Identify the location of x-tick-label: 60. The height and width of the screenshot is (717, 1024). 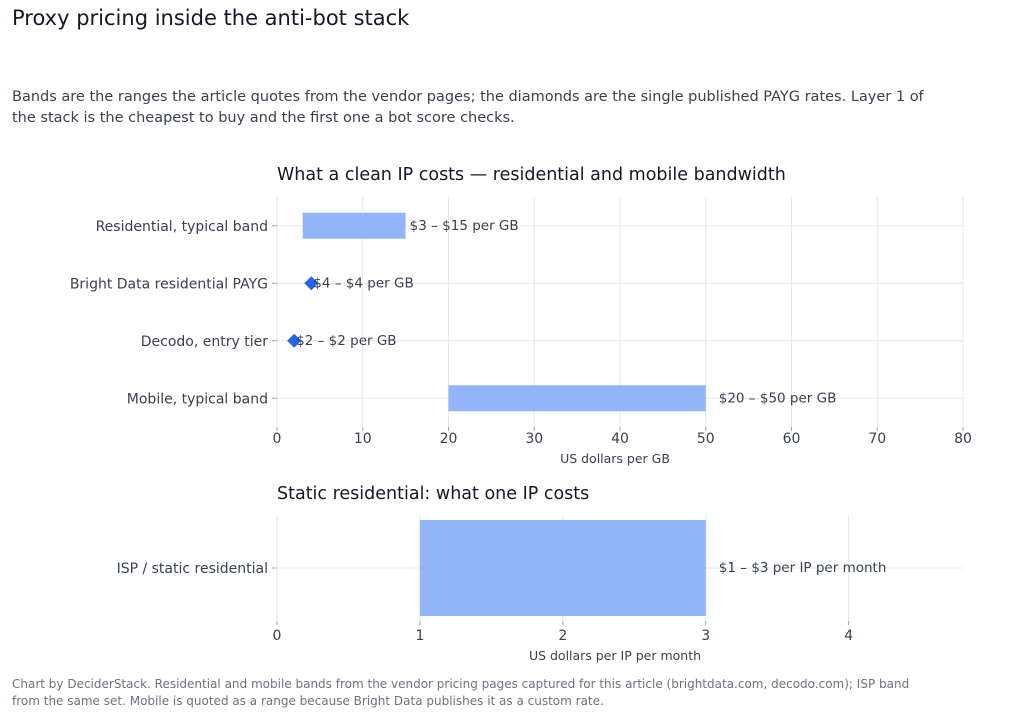
(792, 439).